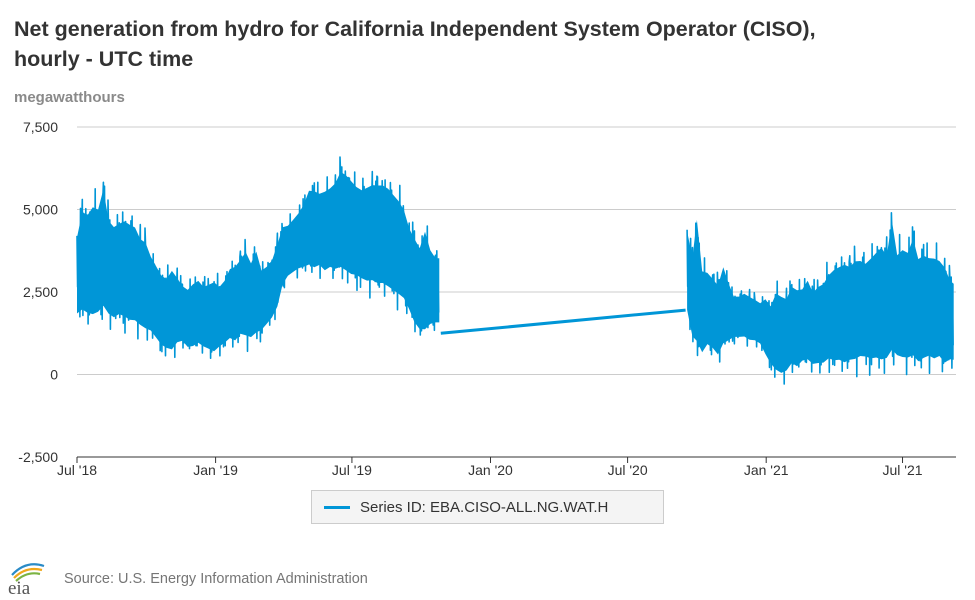  Describe the element at coordinates (54, 375) in the screenshot. I see `y-tick-label: 0` at that location.